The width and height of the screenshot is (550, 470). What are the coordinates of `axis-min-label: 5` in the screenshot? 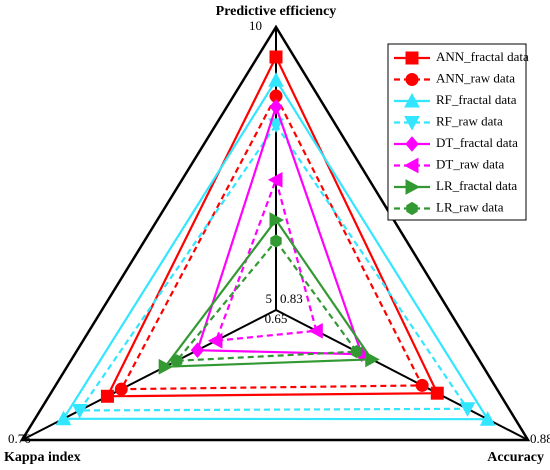 It's located at (269, 298).